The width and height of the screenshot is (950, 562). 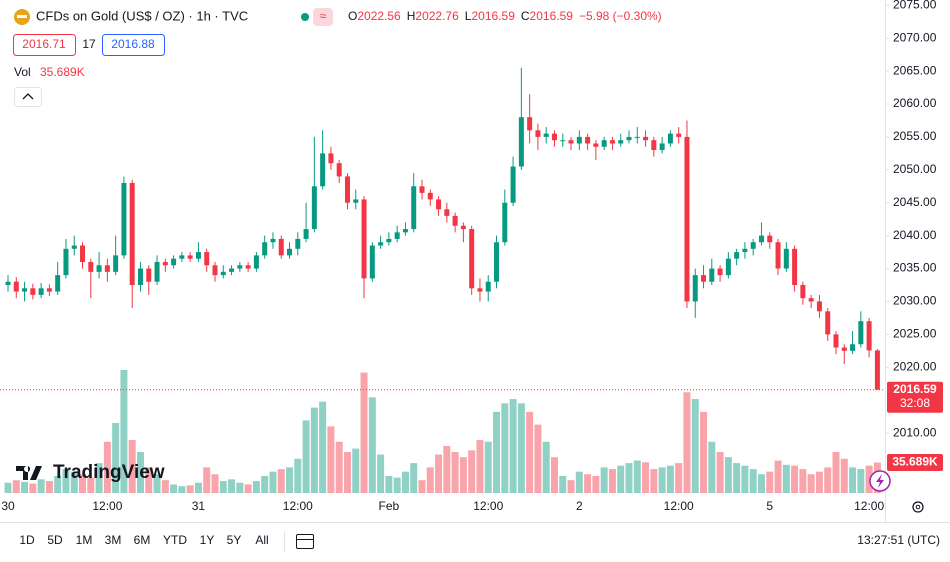 What do you see at coordinates (207, 540) in the screenshot?
I see `period-button: 1Y` at bounding box center [207, 540].